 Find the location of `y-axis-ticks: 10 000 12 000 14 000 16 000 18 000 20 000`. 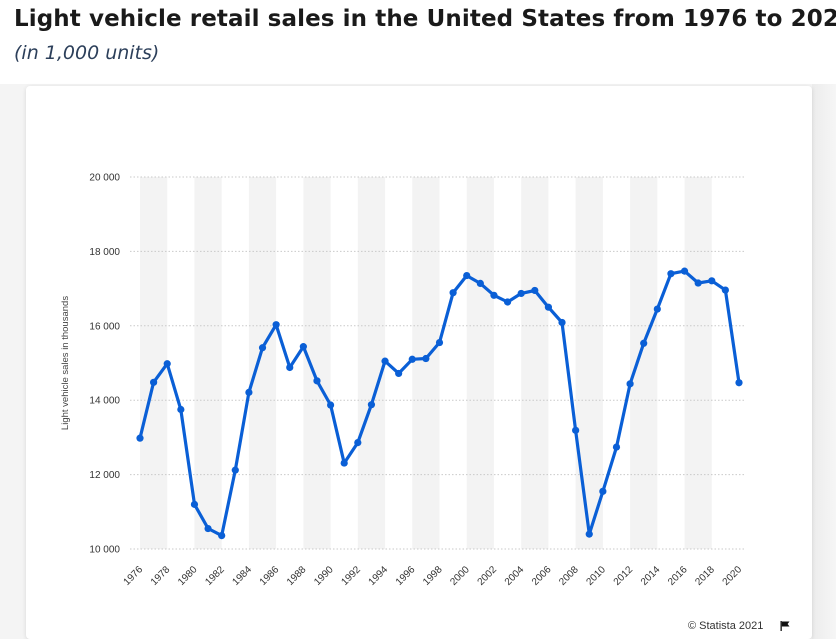

y-axis-ticks: 10 000 12 000 14 000 16 000 18 000 20 000 is located at coordinates (104, 364).